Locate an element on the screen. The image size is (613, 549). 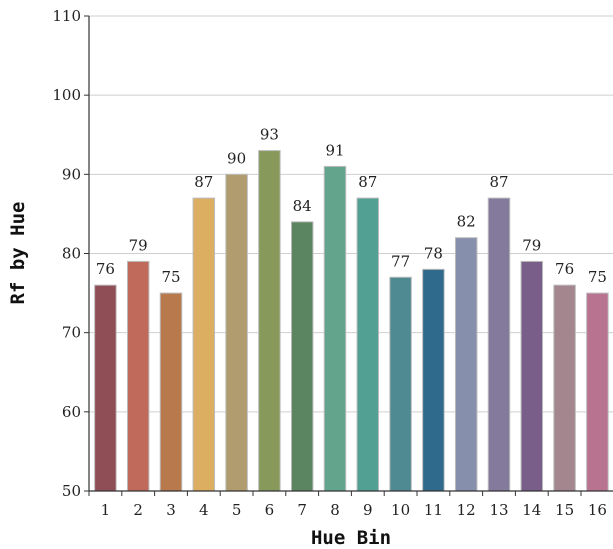
data-label-3: 75 is located at coordinates (170, 277).